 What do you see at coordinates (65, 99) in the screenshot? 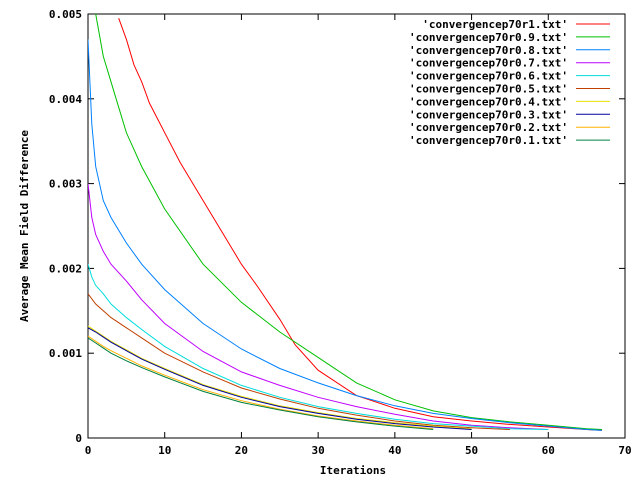
I see `y-tick-label: 0.004` at bounding box center [65, 99].